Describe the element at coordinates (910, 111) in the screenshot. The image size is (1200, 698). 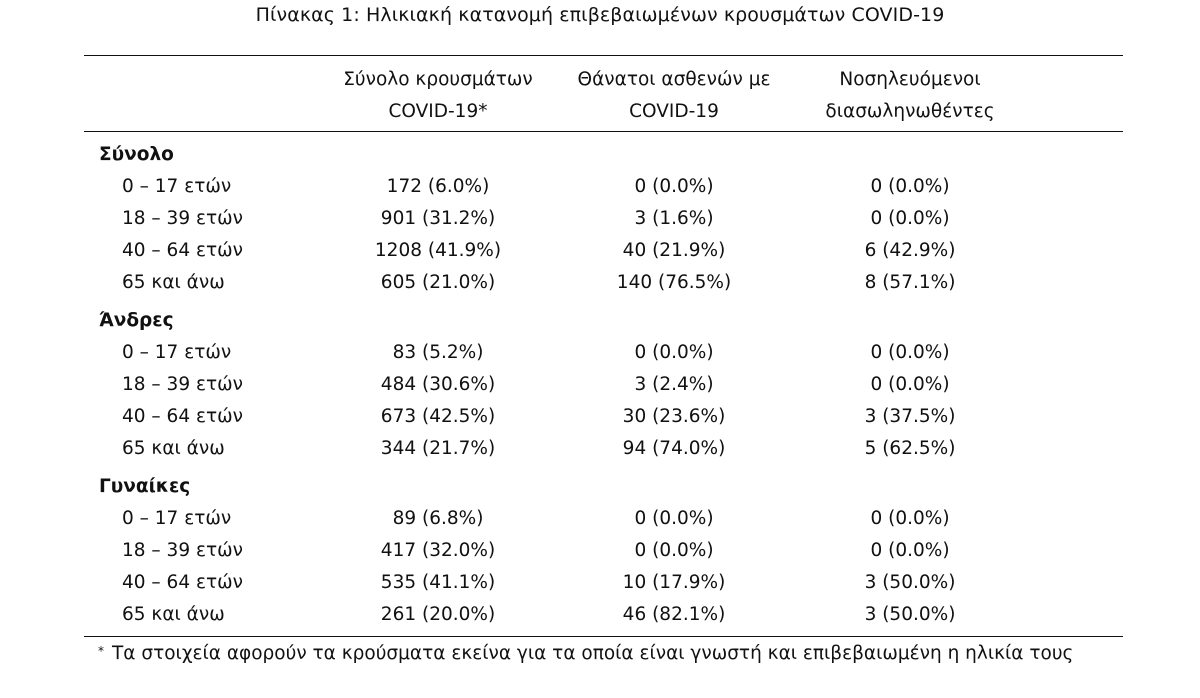
I see `column-header-line: διασωληνωθέντες` at that location.